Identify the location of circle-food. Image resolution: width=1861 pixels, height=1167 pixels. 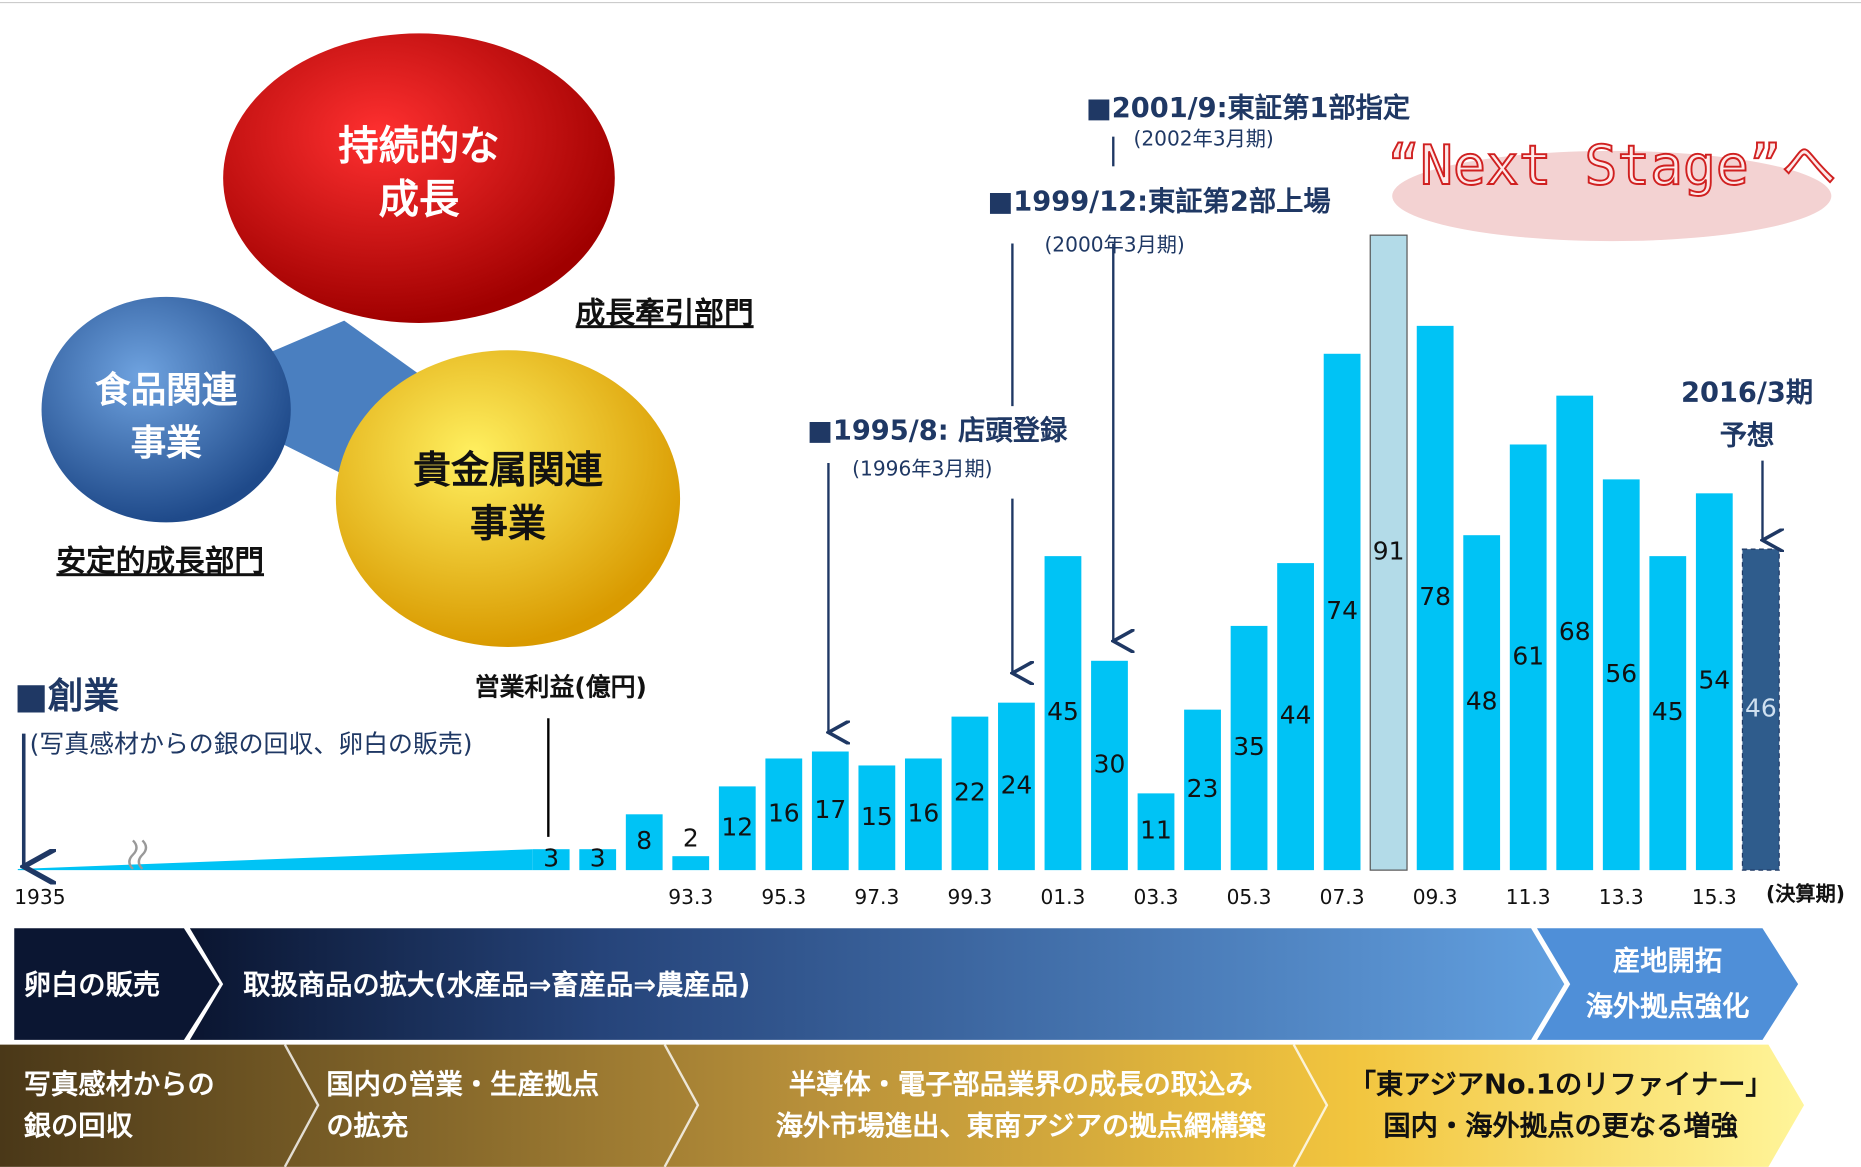
(166, 409).